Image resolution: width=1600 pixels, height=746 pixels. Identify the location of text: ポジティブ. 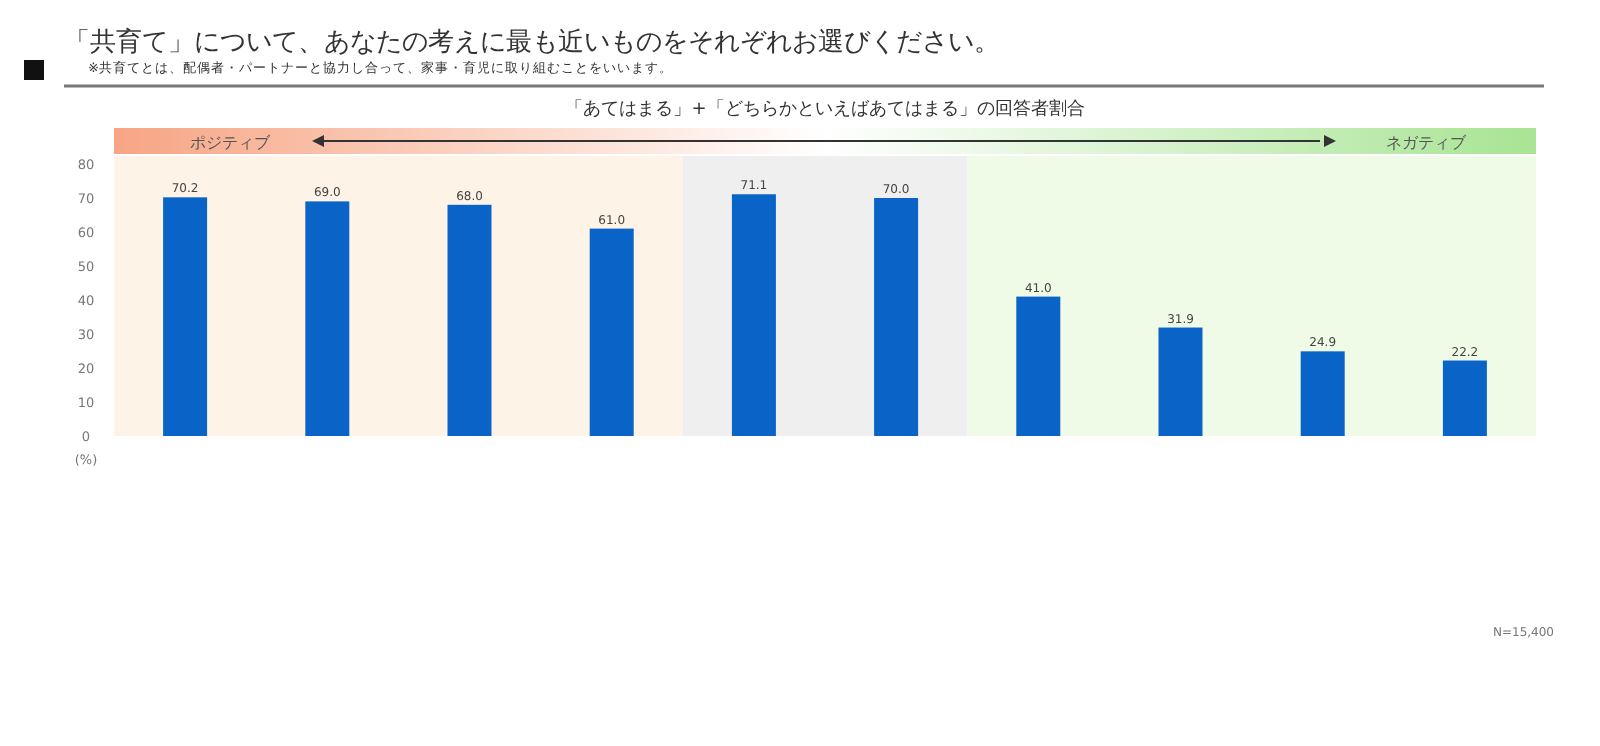
(231, 143).